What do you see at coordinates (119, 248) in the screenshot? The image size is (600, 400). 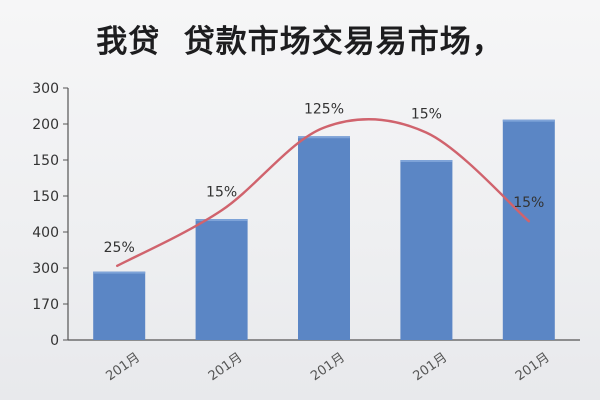 I see `data-label: 25%` at bounding box center [119, 248].